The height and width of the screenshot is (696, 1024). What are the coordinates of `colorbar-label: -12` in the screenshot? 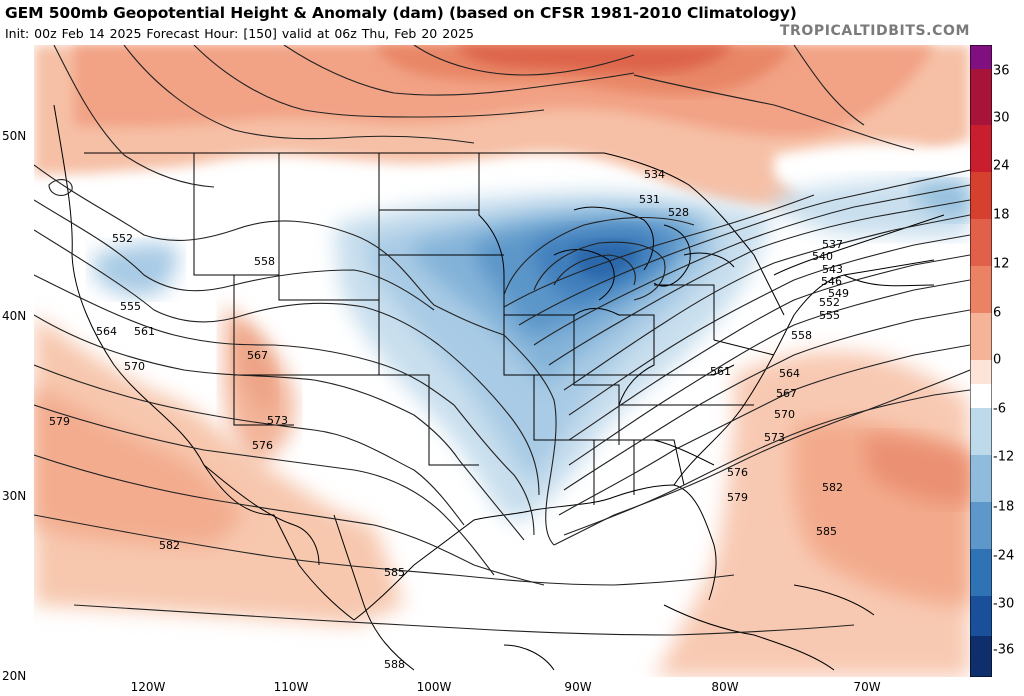 It's located at (1004, 457).